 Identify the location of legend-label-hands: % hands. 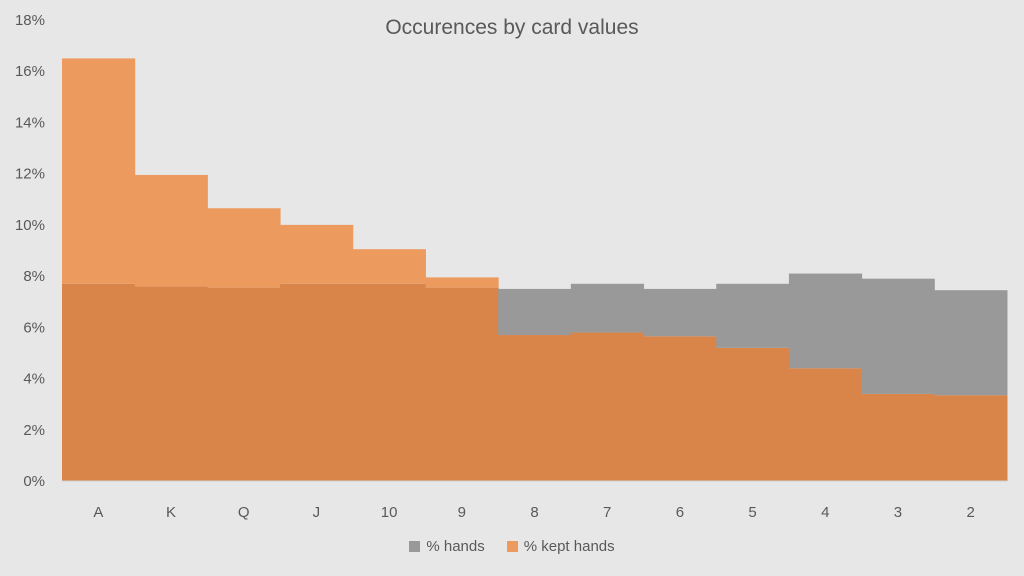
(455, 546).